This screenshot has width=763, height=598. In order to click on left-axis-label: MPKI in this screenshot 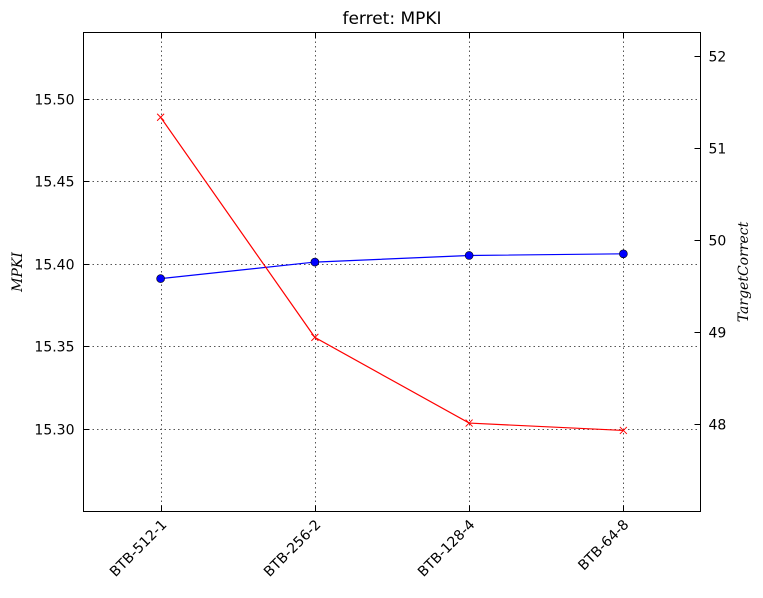, I will do `click(18, 272)`.